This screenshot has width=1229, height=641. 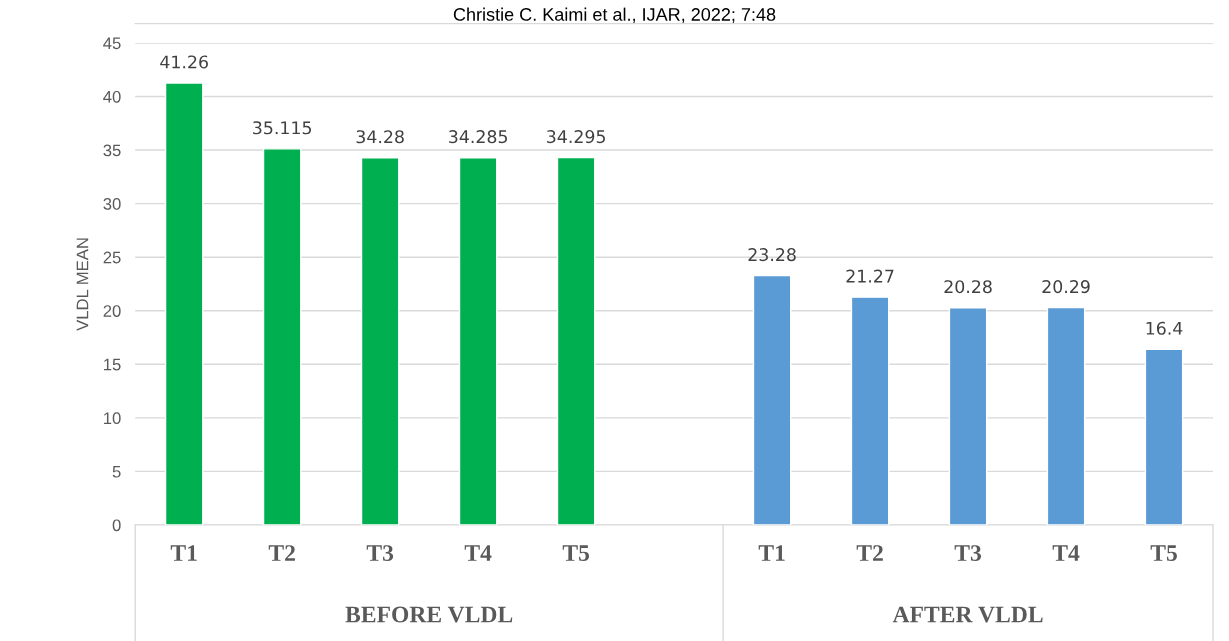 What do you see at coordinates (112, 96) in the screenshot?
I see `y-tick-label: 40` at bounding box center [112, 96].